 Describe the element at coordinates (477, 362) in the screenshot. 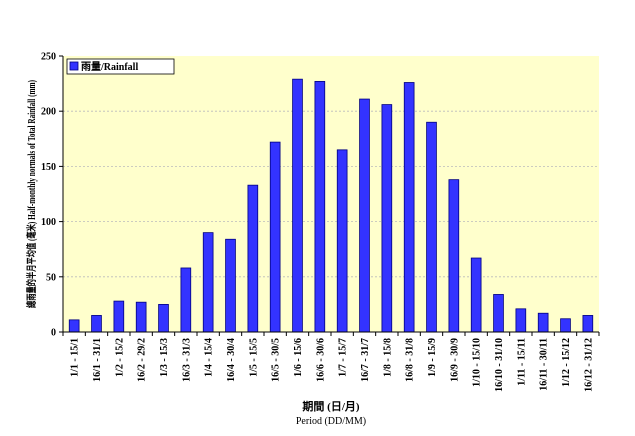

I see `x-tick-label: 1/10 - 15/10` at that location.